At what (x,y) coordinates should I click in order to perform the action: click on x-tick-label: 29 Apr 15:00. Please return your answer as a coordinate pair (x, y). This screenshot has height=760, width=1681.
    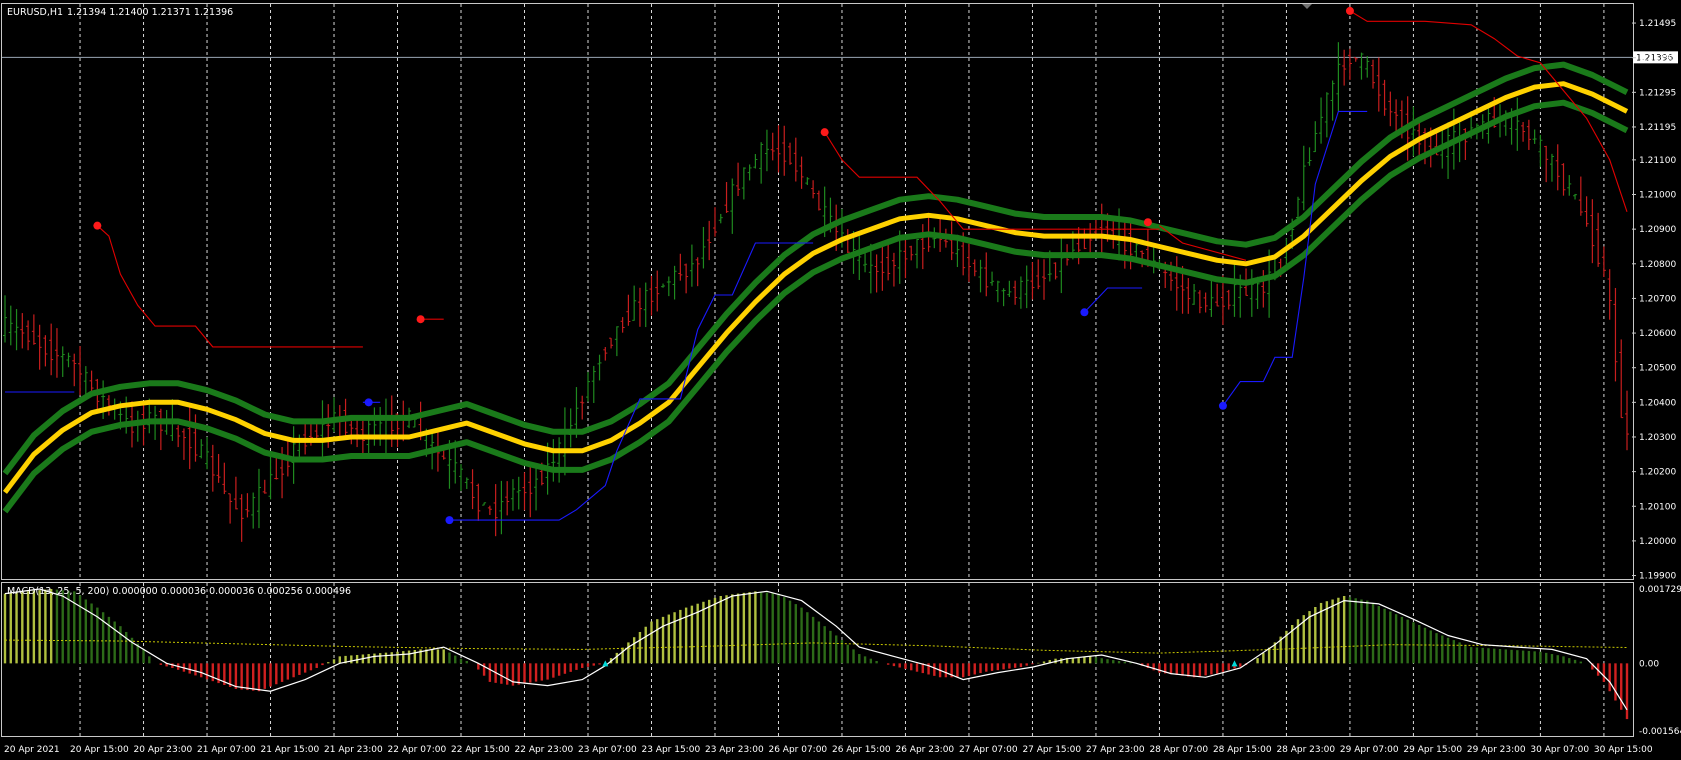
    Looking at the image, I should click on (1432, 750).